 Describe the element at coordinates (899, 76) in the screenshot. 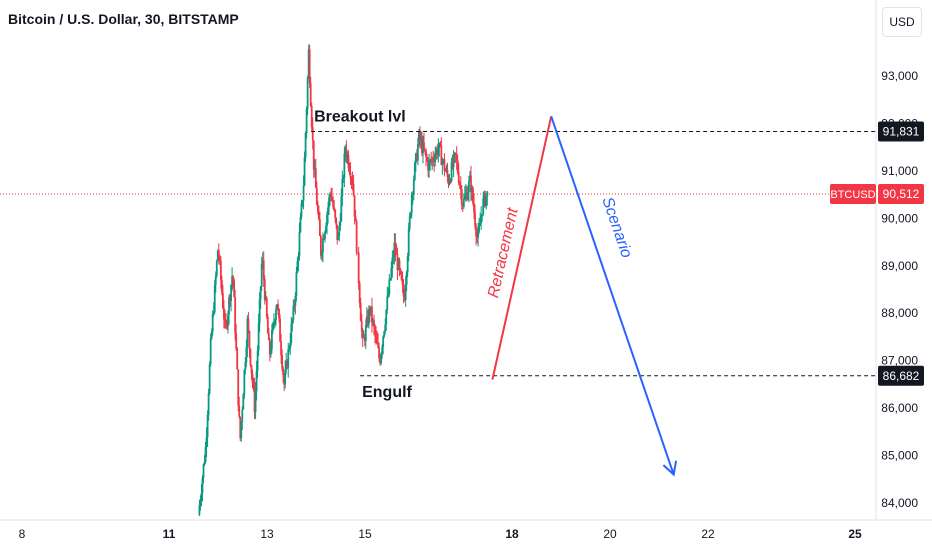

I see `y-tick-label: 93,000` at that location.